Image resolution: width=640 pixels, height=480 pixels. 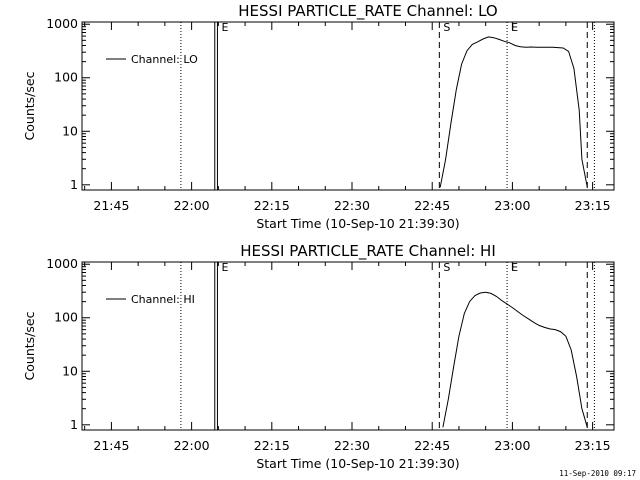 I want to click on ch1-chart-title: HESSI PARTICLE_RATE Channel: HI, so click(x=368, y=251).